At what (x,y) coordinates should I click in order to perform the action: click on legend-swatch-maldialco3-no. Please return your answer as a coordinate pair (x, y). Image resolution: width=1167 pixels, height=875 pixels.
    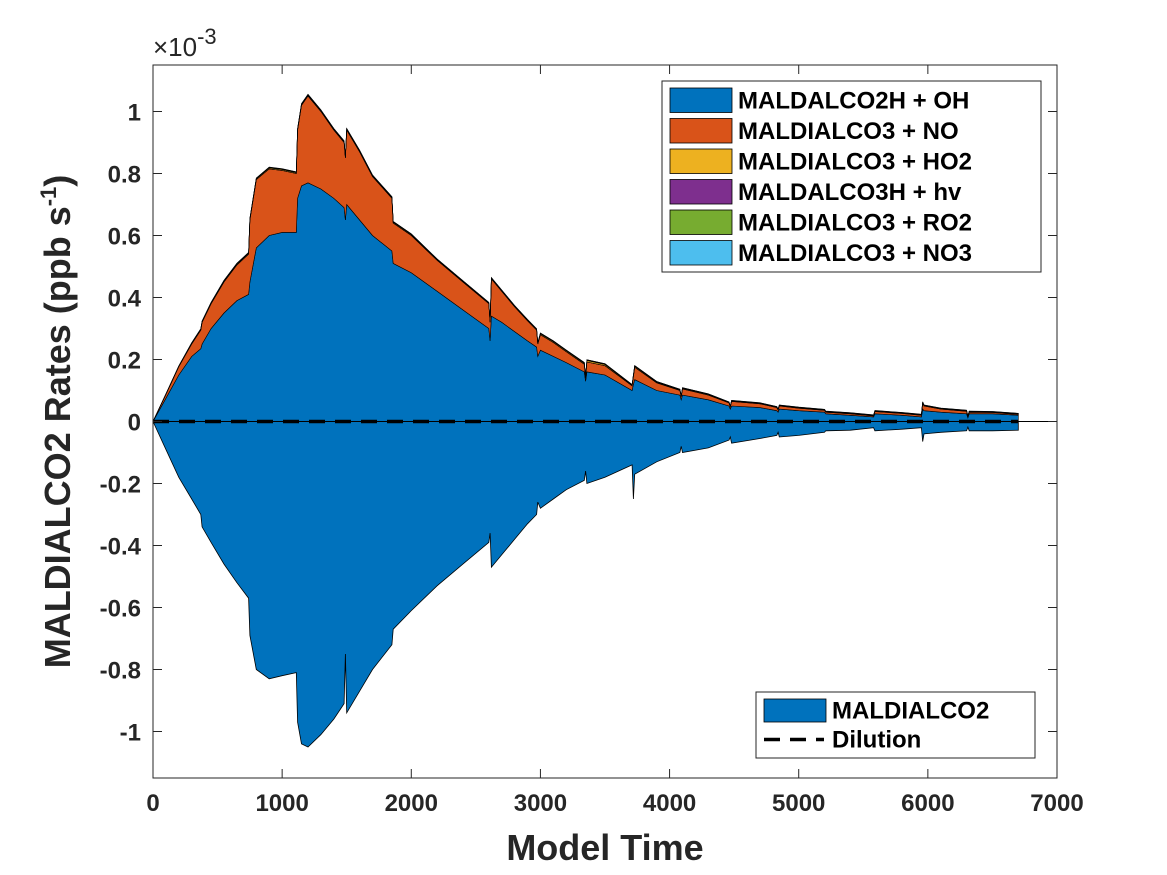
    Looking at the image, I should click on (701, 131).